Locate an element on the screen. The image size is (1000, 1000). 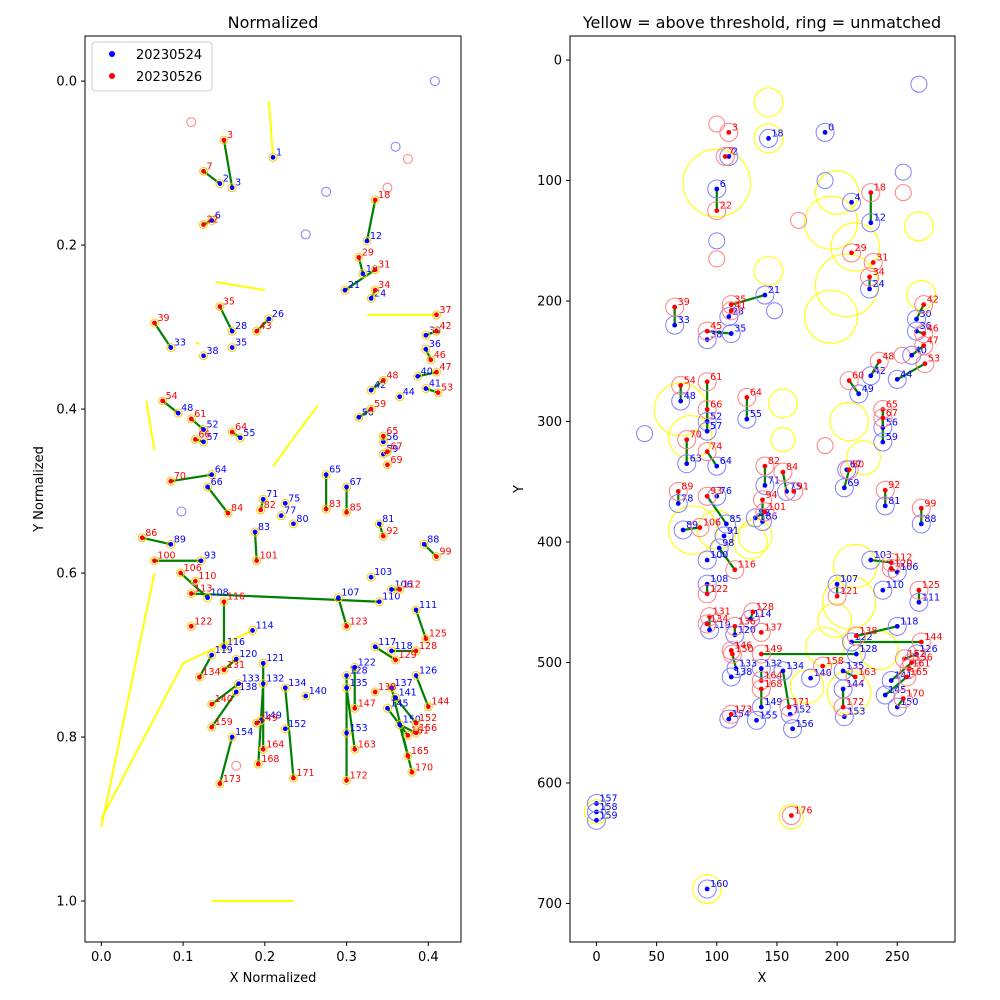
right-a-label-110: 110 is located at coordinates (895, 585).